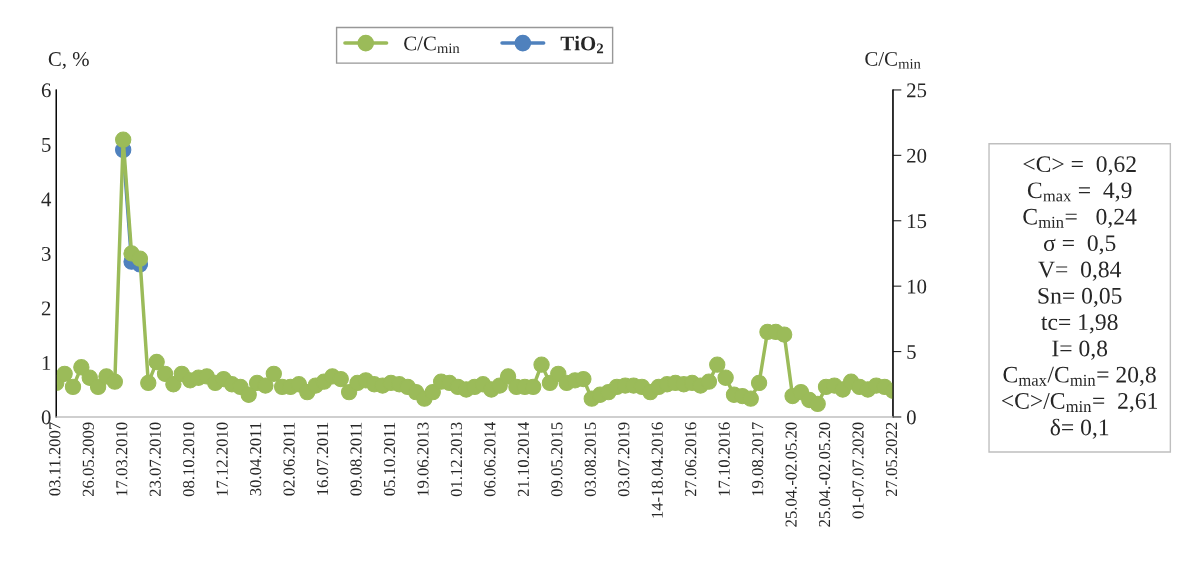 The width and height of the screenshot is (1197, 584). I want to click on text: <C> = 0,62, so click(1079, 166).